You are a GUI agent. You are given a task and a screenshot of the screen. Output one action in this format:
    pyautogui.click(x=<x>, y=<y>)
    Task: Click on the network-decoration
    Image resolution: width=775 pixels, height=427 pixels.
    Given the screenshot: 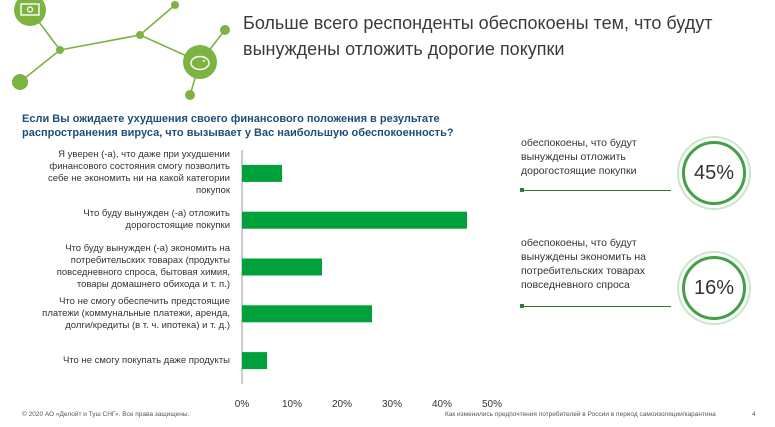 What is the action you would take?
    pyautogui.click(x=121, y=50)
    